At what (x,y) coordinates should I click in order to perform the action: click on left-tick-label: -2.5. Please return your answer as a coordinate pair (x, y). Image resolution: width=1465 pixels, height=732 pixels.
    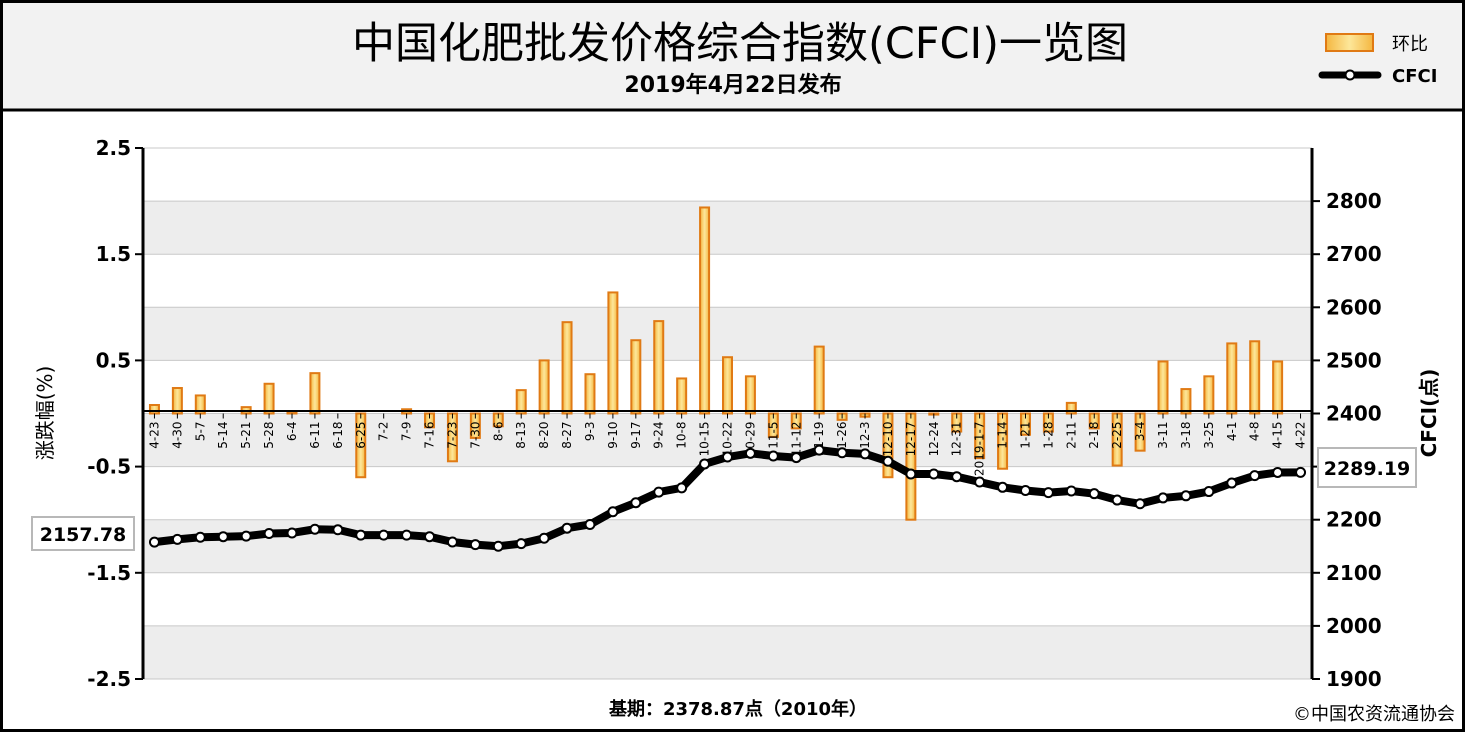
    Looking at the image, I should click on (109, 679).